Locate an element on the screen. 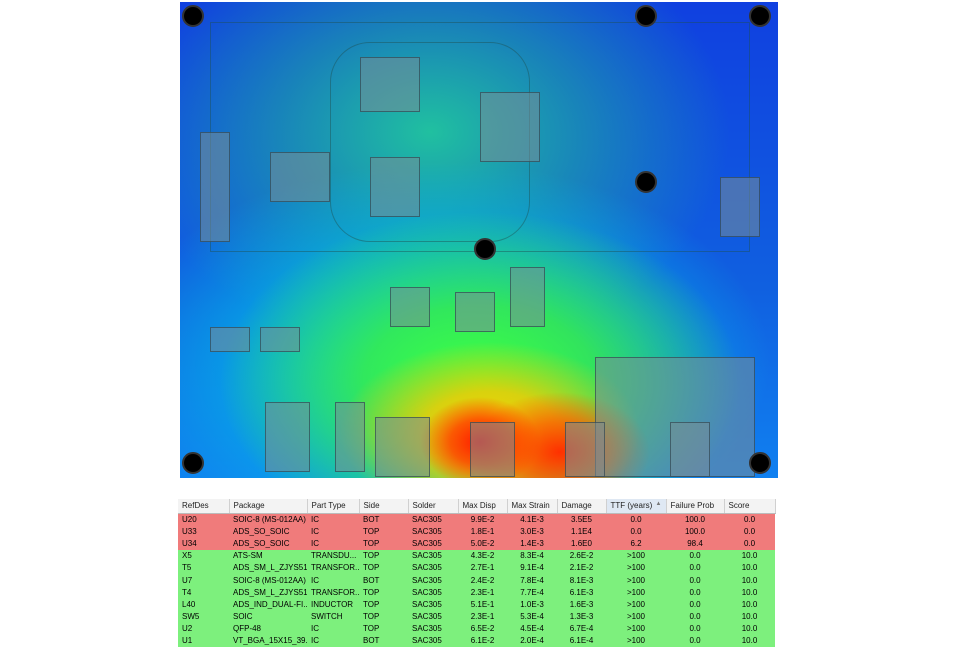  cell-score: 0.0 is located at coordinates (749, 531).